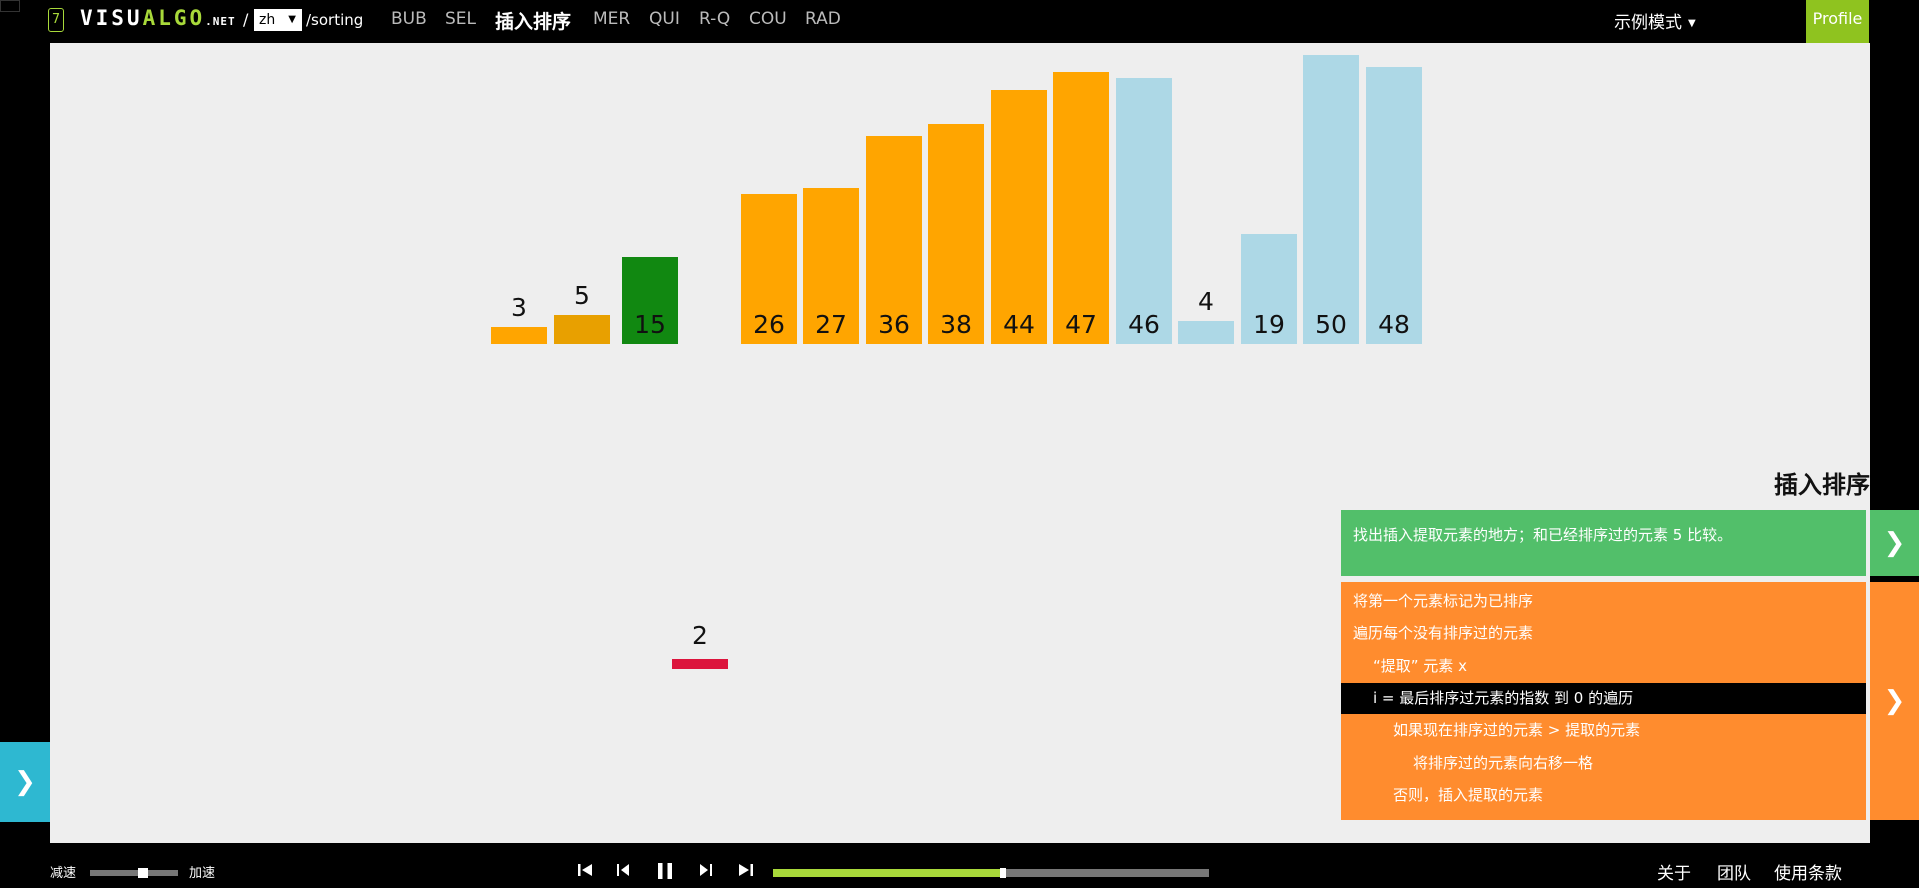 The height and width of the screenshot is (888, 1919). What do you see at coordinates (142, 873) in the screenshot?
I see `speed-slider-thumb` at bounding box center [142, 873].